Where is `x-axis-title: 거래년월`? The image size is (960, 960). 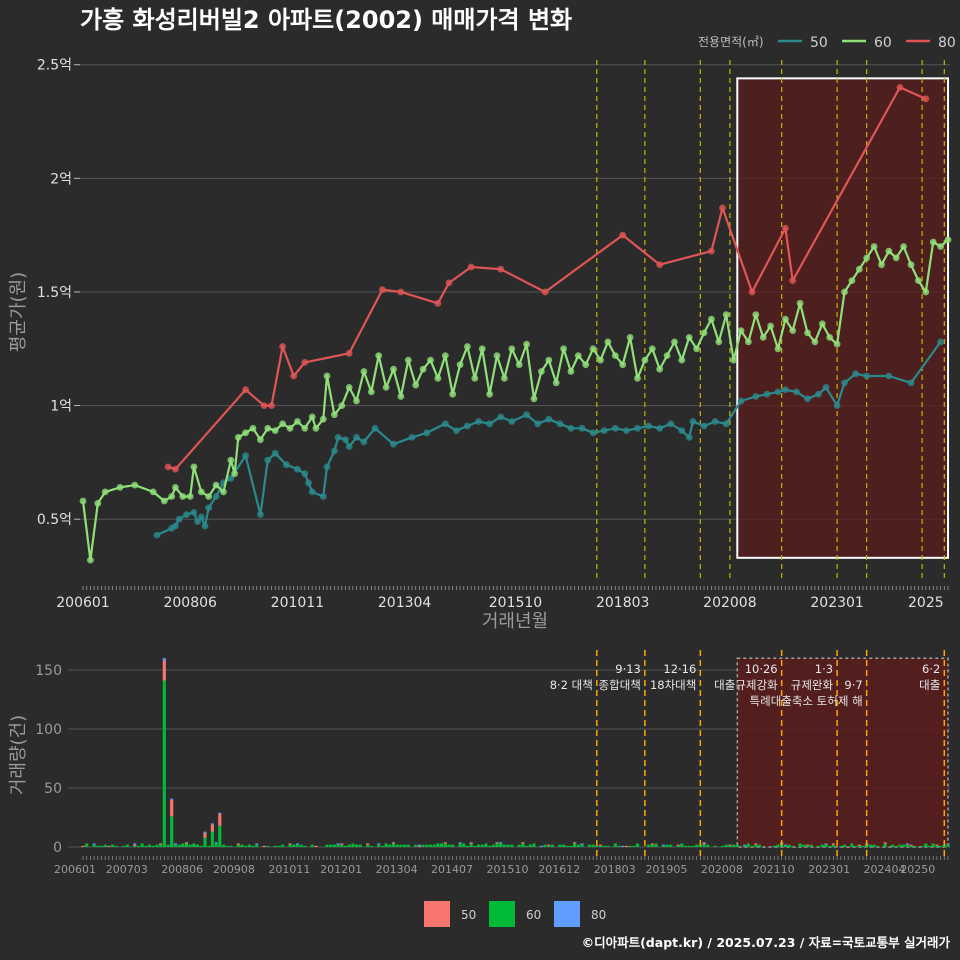
x-axis-title: 거래년월 is located at coordinates (515, 621).